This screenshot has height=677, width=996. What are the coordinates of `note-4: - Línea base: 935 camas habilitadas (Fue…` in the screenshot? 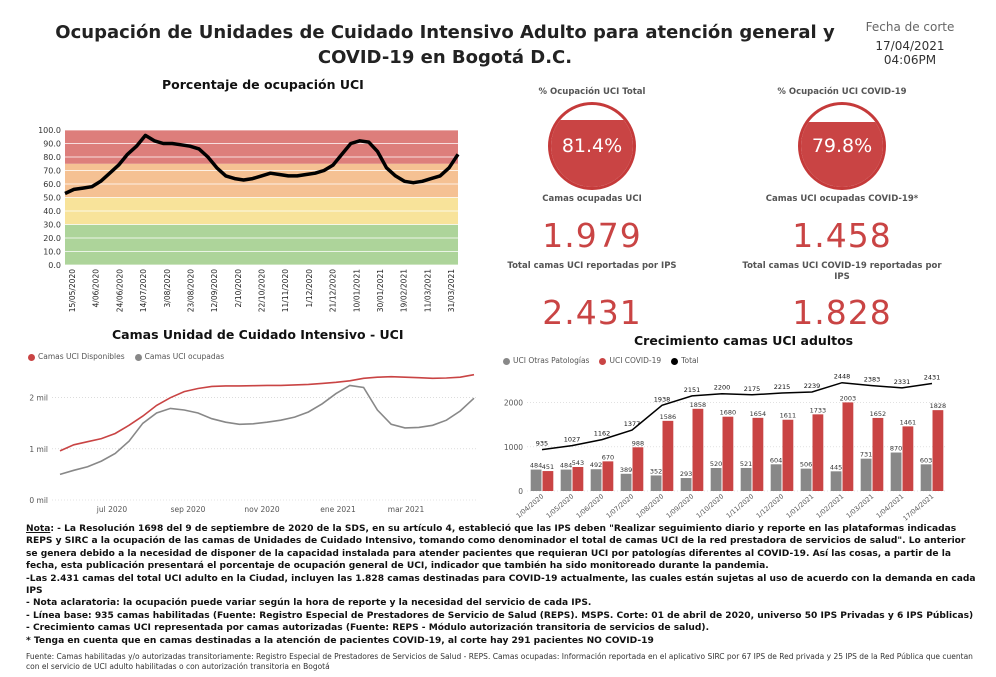 It's located at (500, 615).